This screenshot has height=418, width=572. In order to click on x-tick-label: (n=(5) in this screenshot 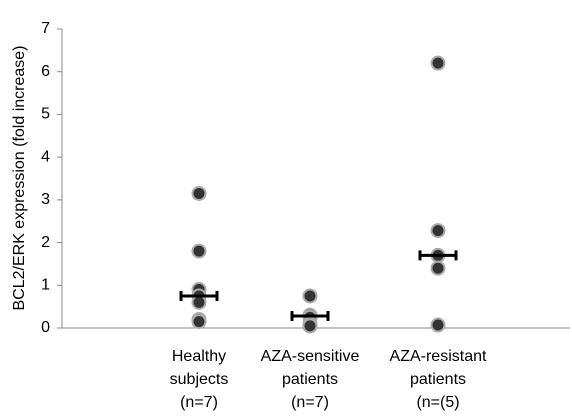, I will do `click(437, 402)`.